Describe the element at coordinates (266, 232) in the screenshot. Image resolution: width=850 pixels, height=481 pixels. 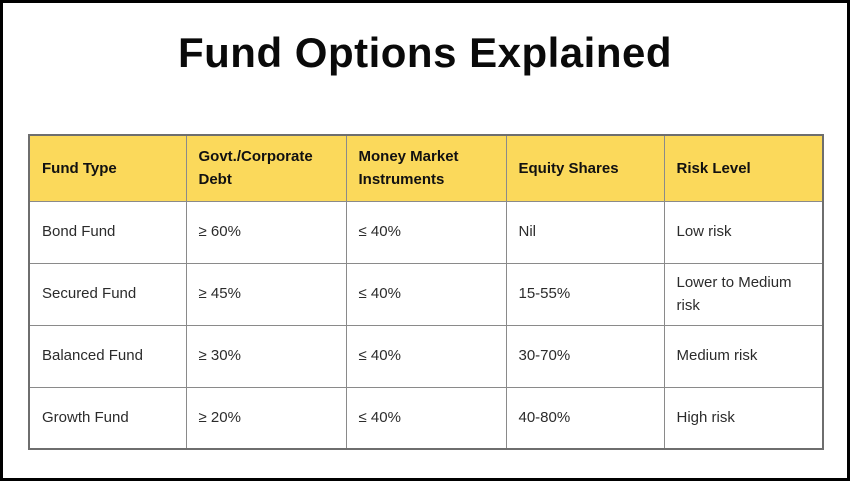
I see `table-cell: ≥ 60%` at that location.